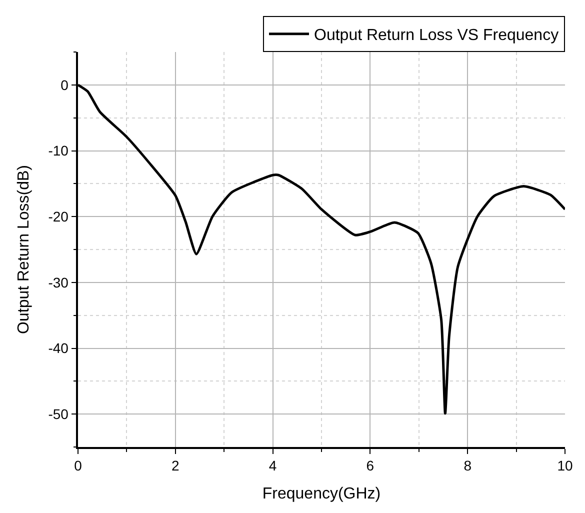 The image size is (585, 513). Describe the element at coordinates (176, 466) in the screenshot. I see `x-tick-label: 2` at that location.